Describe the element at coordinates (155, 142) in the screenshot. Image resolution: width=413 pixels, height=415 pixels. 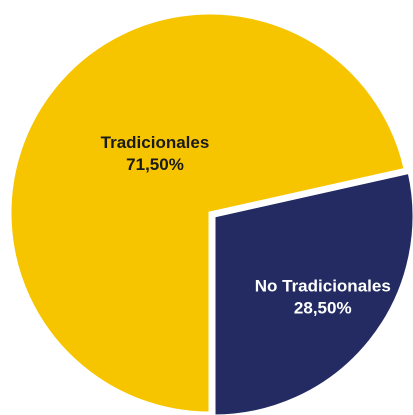
I see `slice-name-label: Tradicionales` at that location.